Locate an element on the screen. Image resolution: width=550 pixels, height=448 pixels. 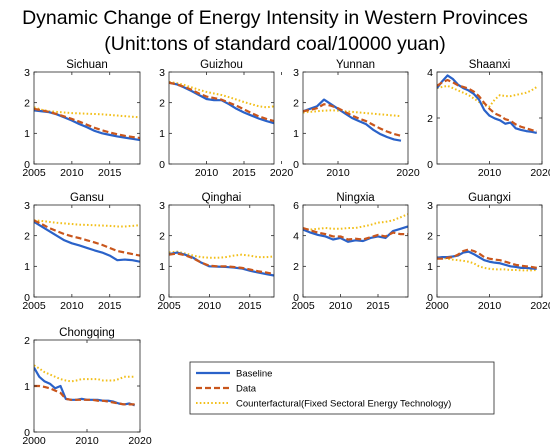
panel-guangxi: Guangxi 0 1 2 3 2000 2010 2020 is located at coordinates (487, 252).